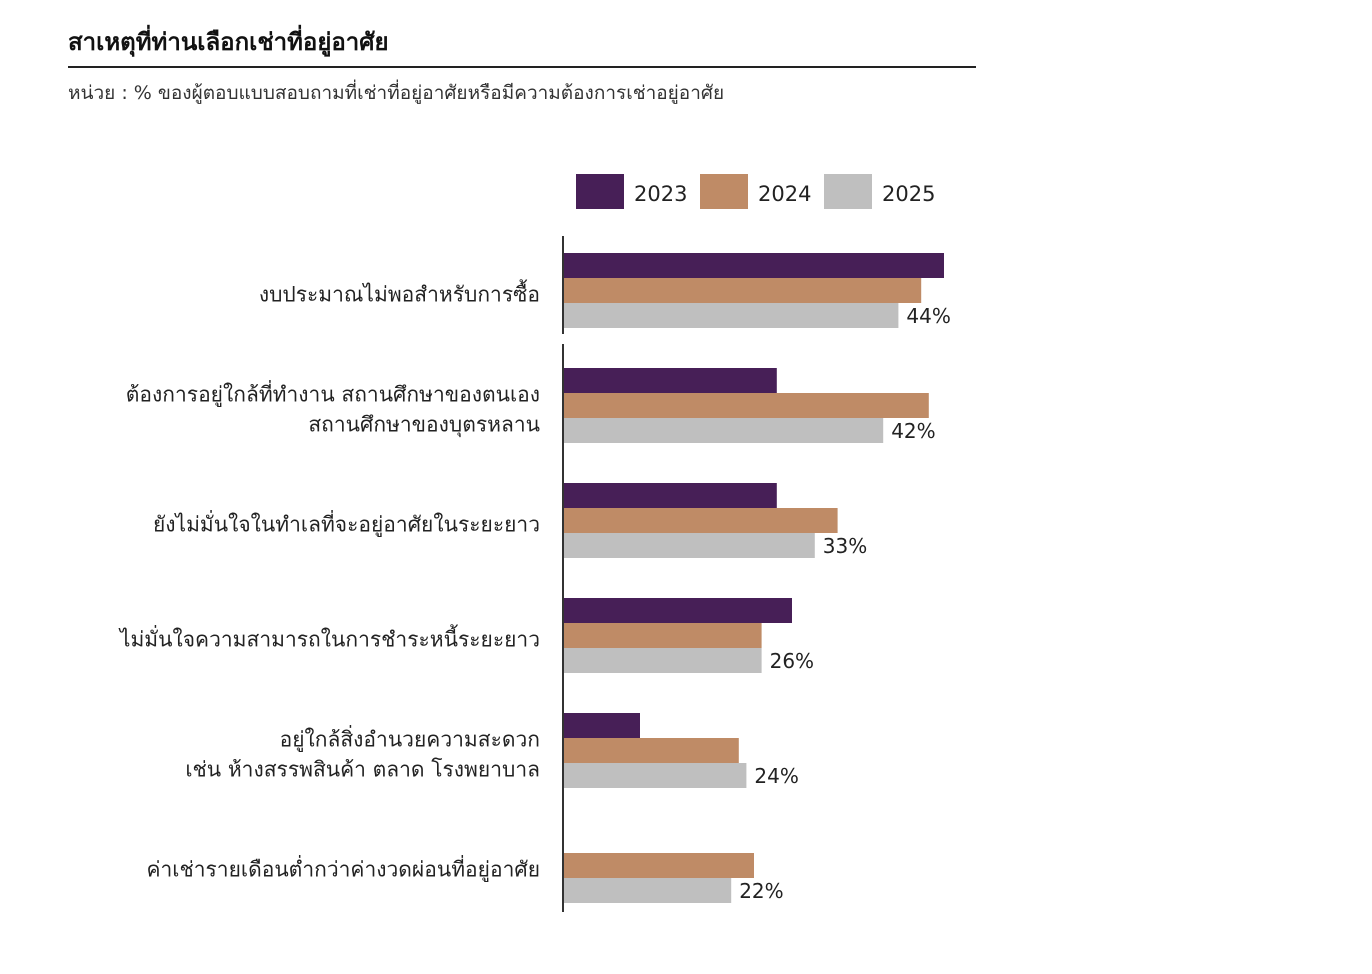  What do you see at coordinates (399, 293) in the screenshot?
I see `category-label-1: งบประมาณไม่พอสำหรับการซื้อ` at bounding box center [399, 293].